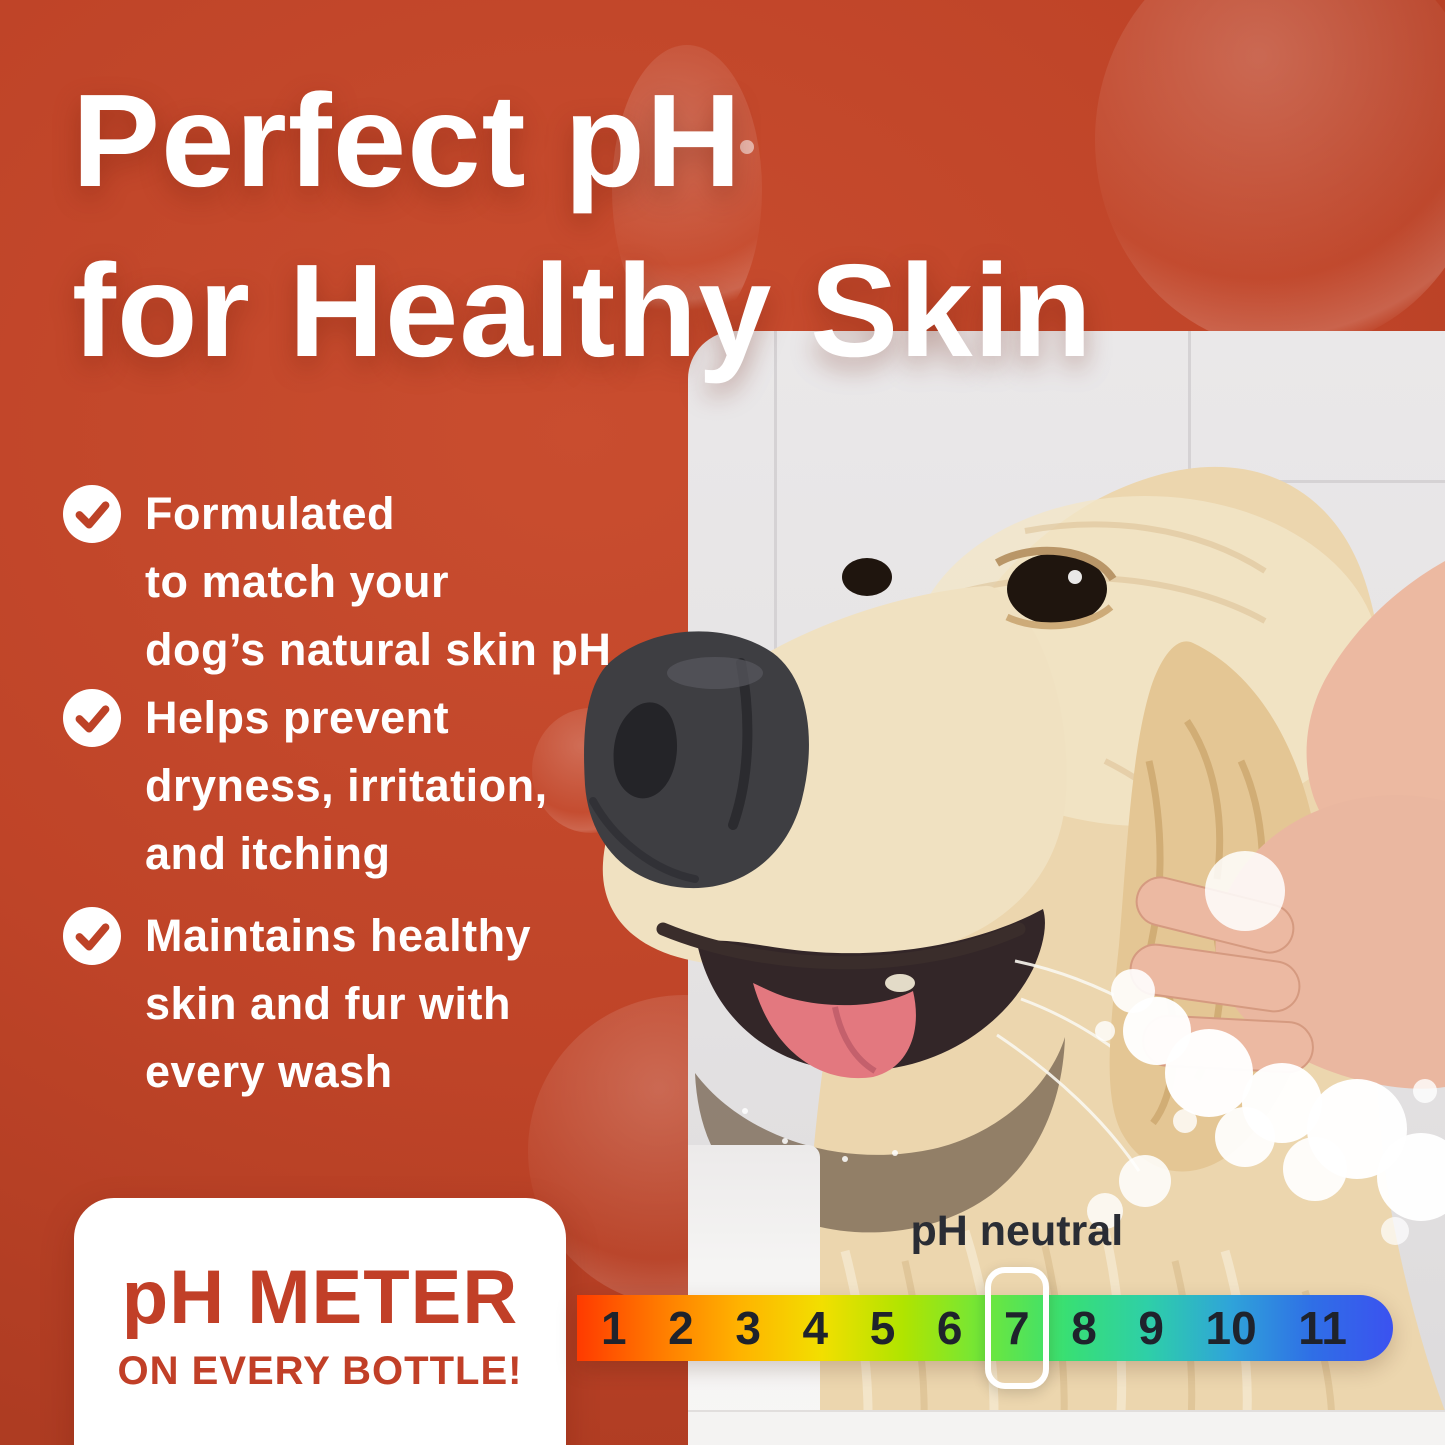 The height and width of the screenshot is (1445, 1445). I want to click on ph-scale-cell: 3, so click(748, 1328).